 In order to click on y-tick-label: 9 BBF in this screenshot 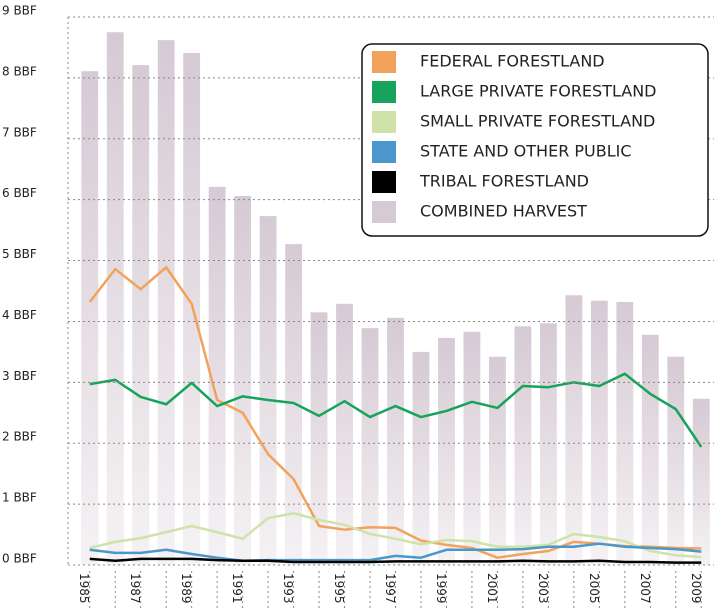, I will do `click(19, 11)`.